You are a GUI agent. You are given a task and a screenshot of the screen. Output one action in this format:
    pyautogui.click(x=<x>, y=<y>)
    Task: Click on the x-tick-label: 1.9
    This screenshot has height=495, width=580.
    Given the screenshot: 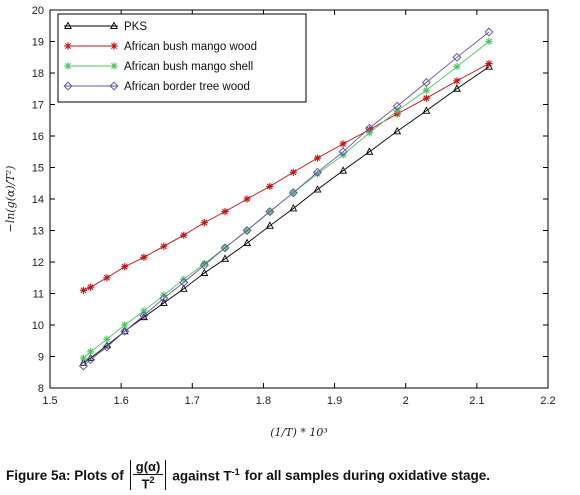 What is the action you would take?
    pyautogui.click(x=334, y=401)
    